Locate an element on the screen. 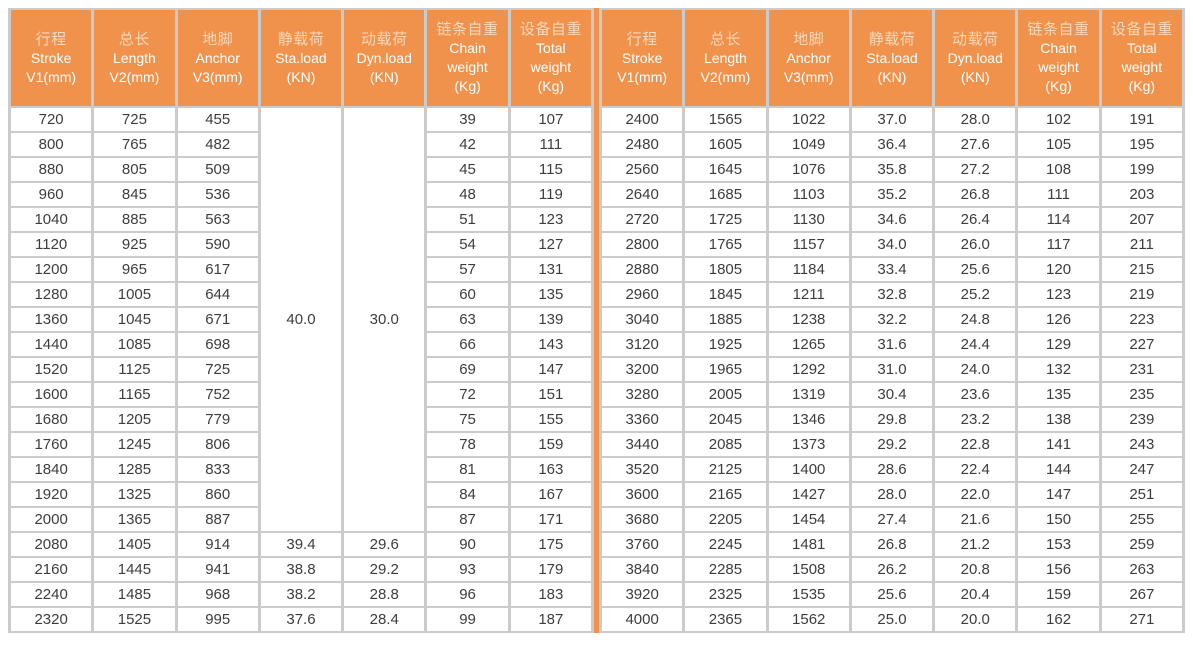 The width and height of the screenshot is (1193, 646). cell-anchor: 1157 is located at coordinates (808, 244).